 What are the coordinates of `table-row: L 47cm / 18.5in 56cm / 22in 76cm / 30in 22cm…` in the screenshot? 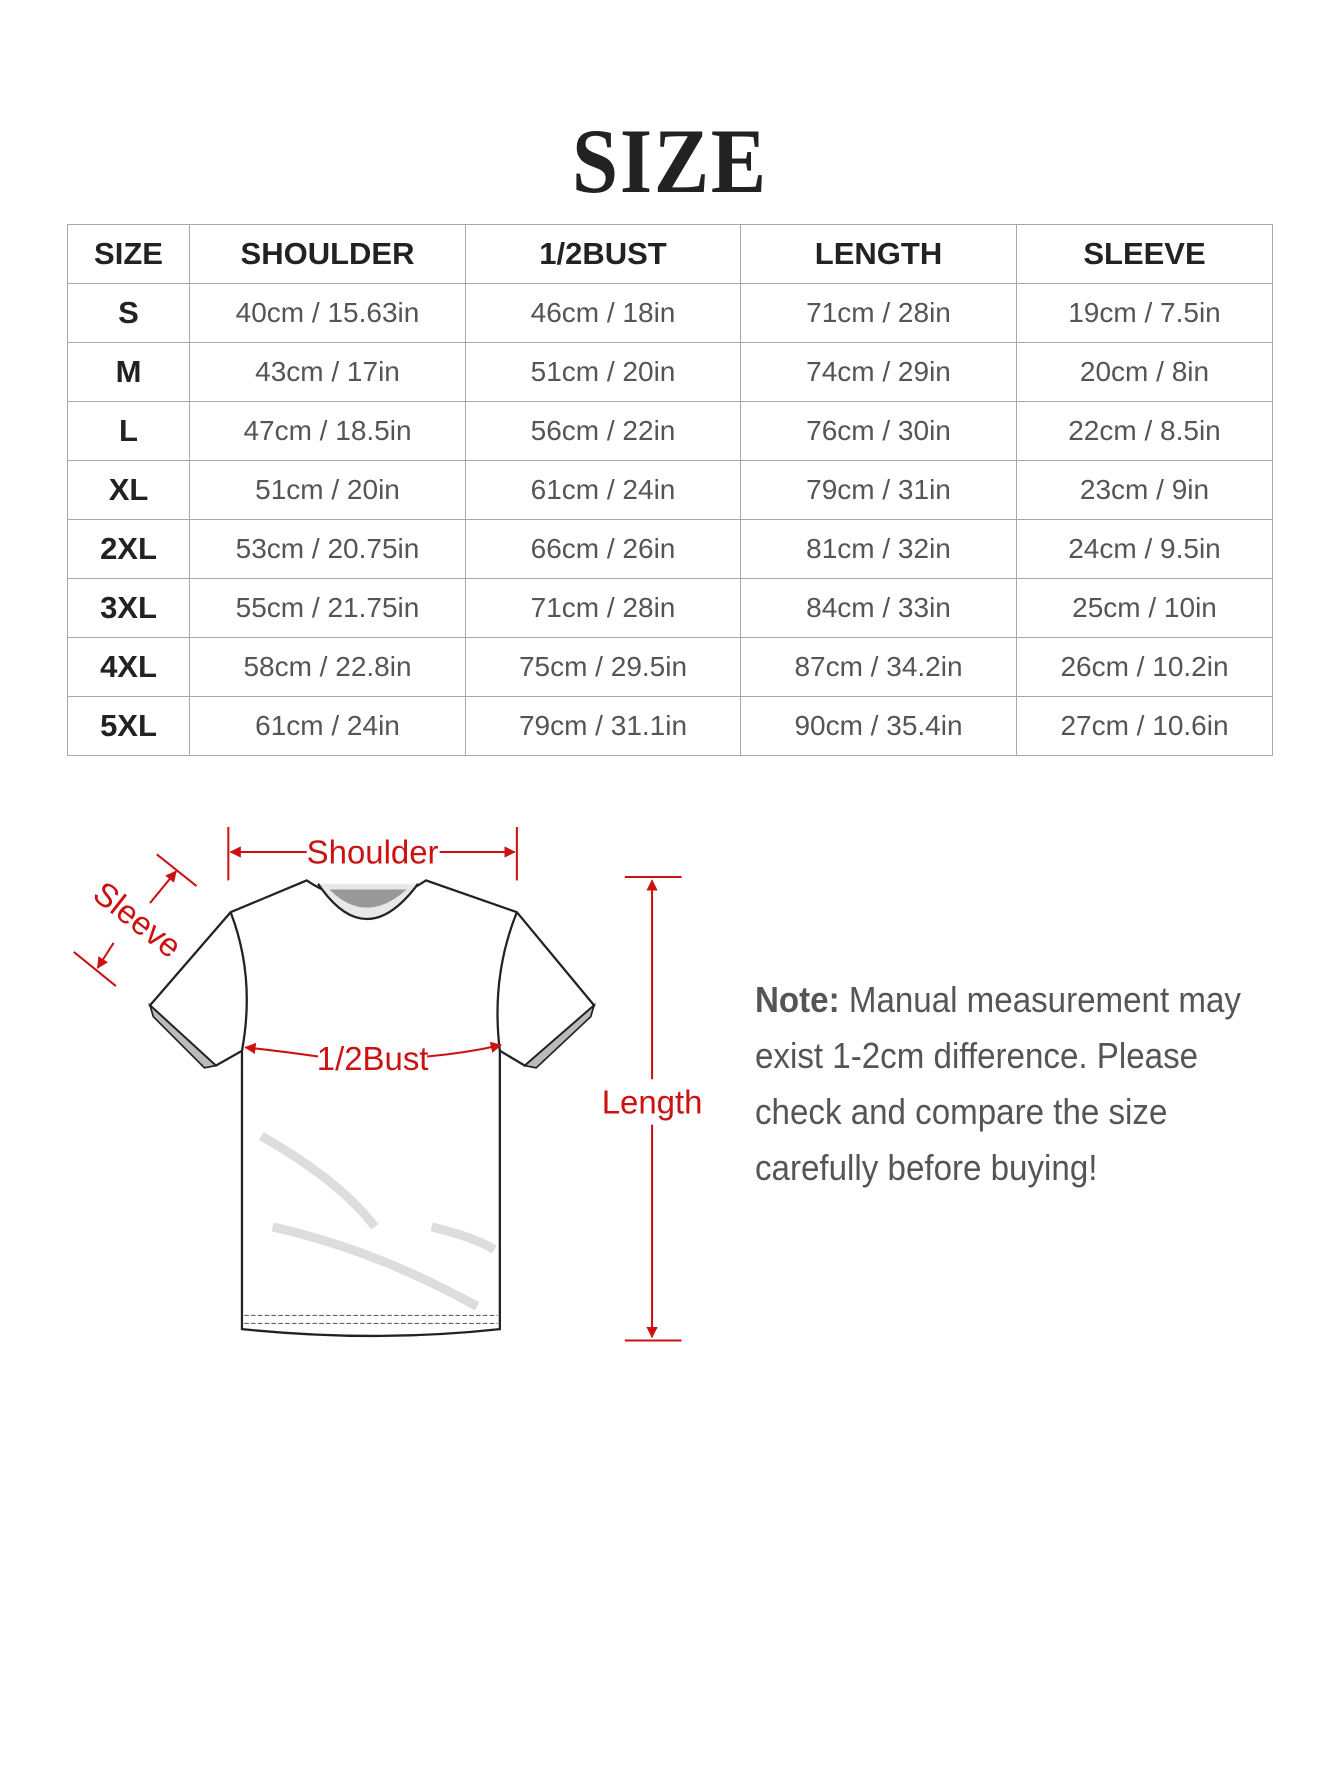 It's located at (670, 431).